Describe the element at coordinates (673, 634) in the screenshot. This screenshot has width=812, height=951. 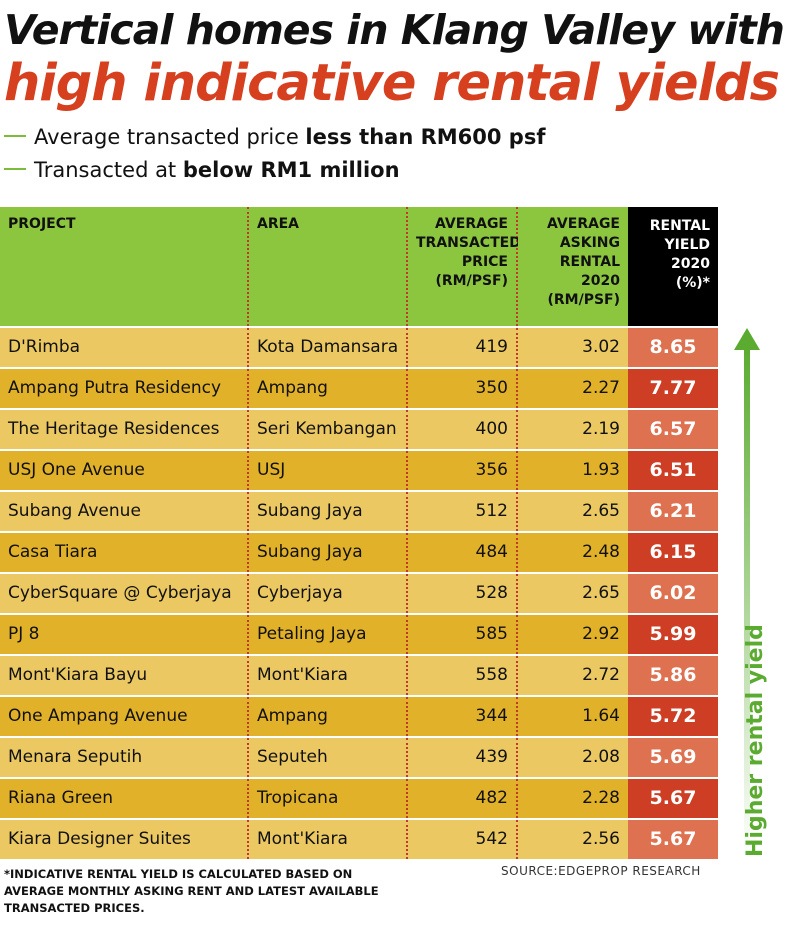
I see `cell-yield: 5.99` at that location.